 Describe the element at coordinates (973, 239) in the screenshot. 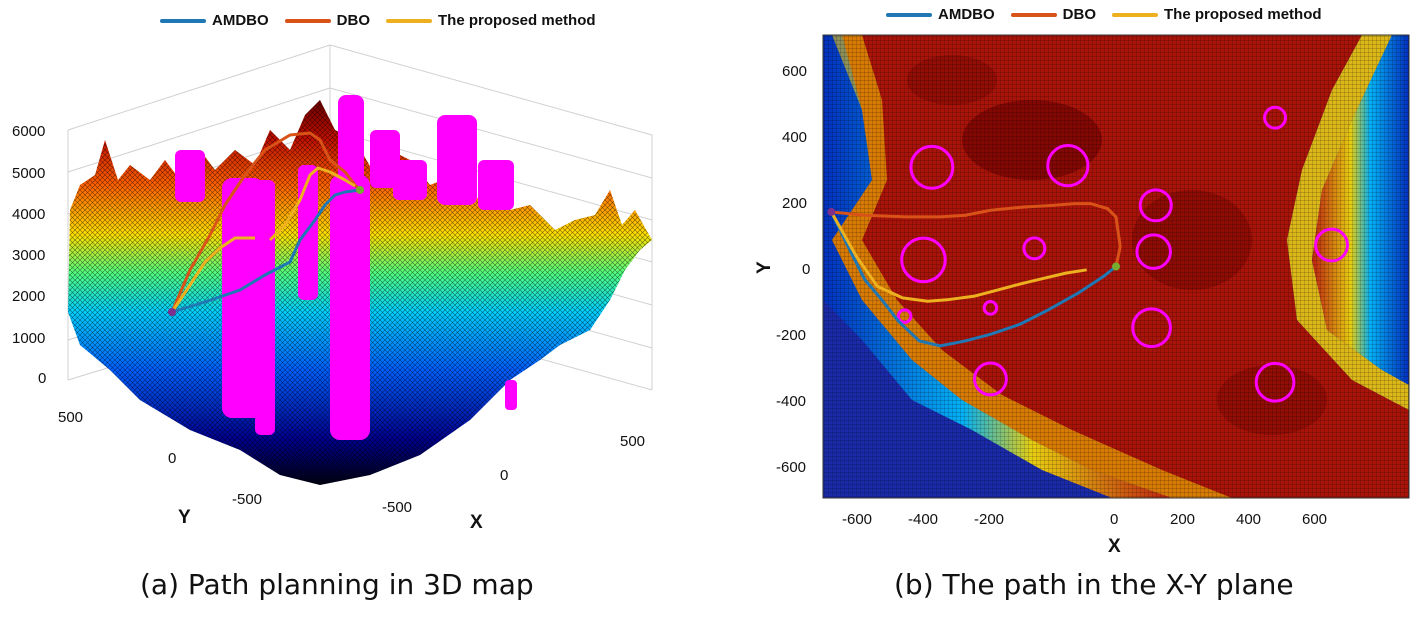

I see `markers-xy` at that location.